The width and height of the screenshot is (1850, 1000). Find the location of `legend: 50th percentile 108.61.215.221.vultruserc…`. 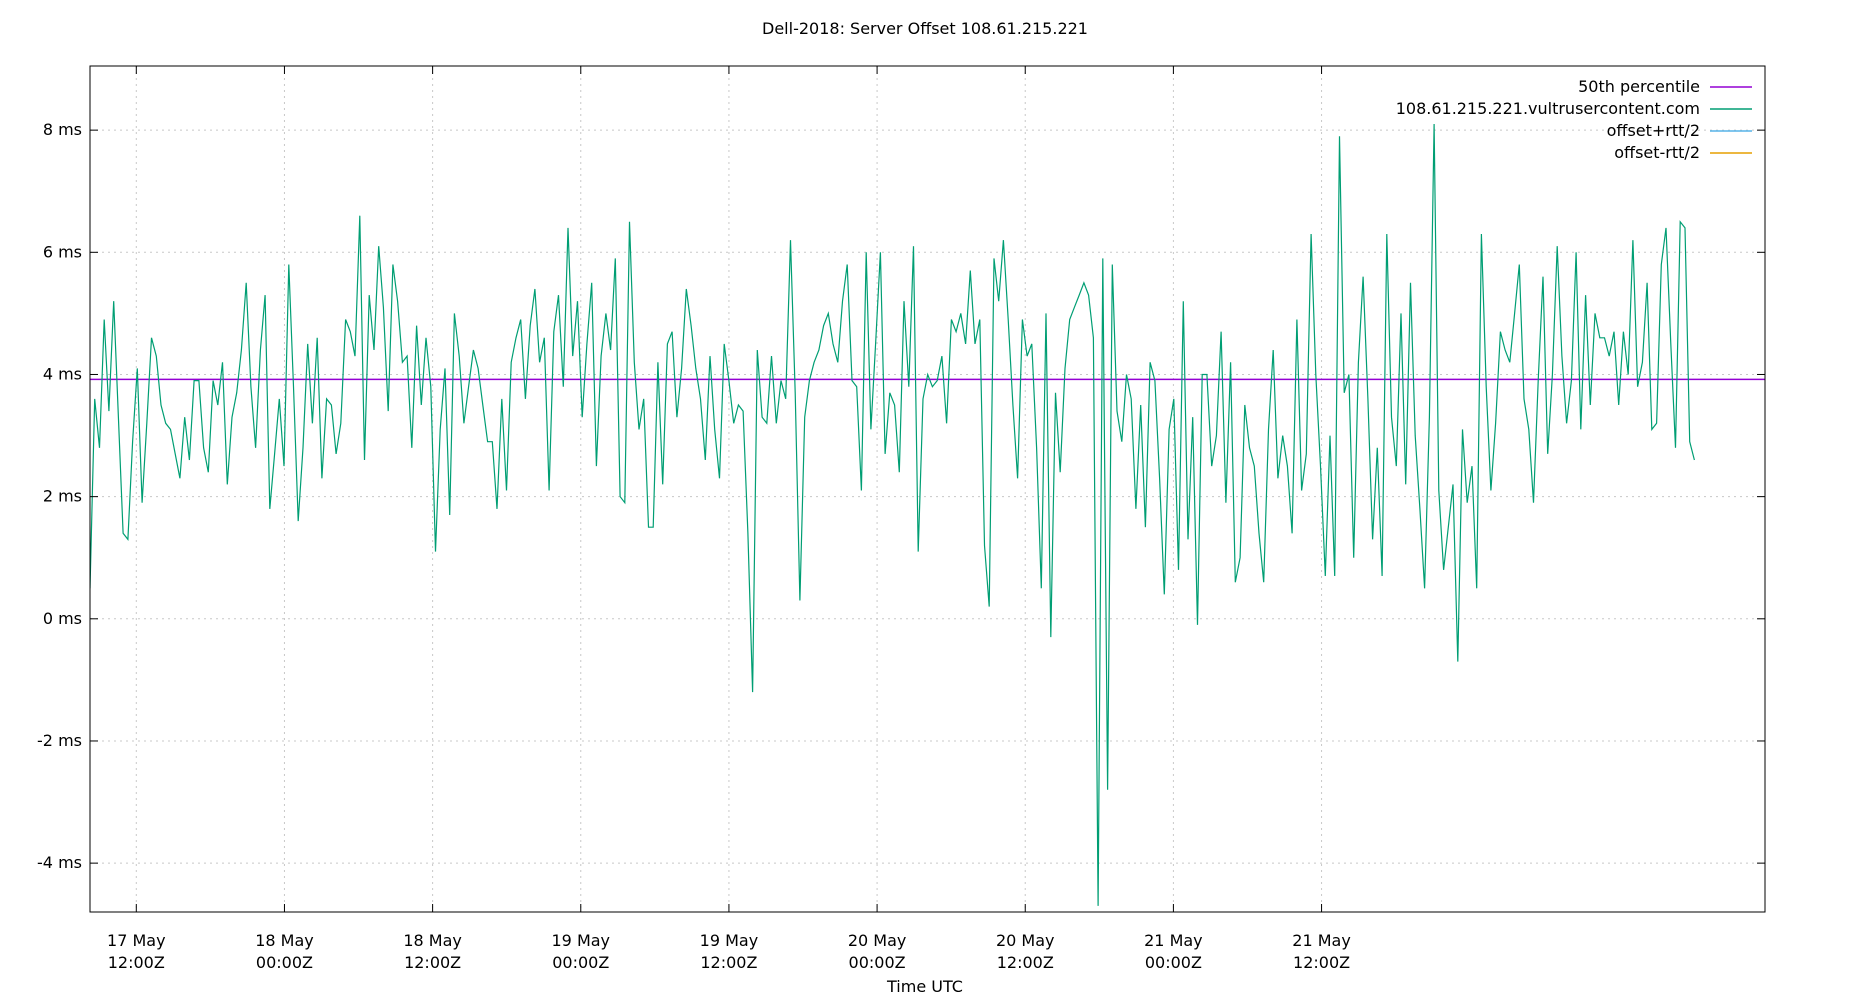

legend: 50th percentile 108.61.215.221.vultruserc… is located at coordinates (1574, 119).